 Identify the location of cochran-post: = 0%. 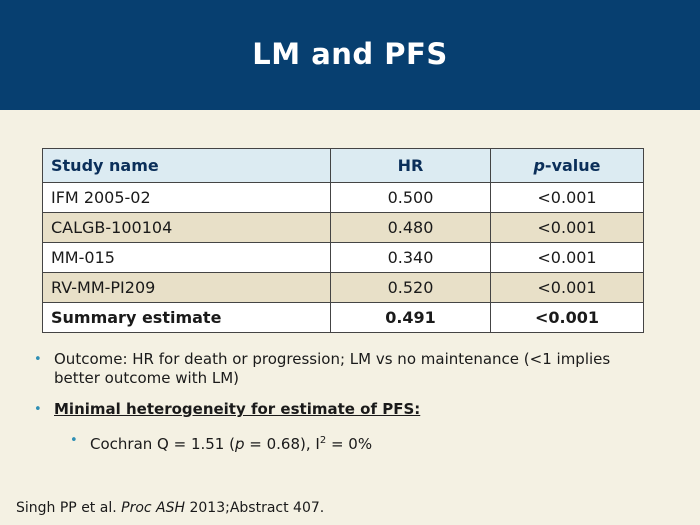
(349, 444).